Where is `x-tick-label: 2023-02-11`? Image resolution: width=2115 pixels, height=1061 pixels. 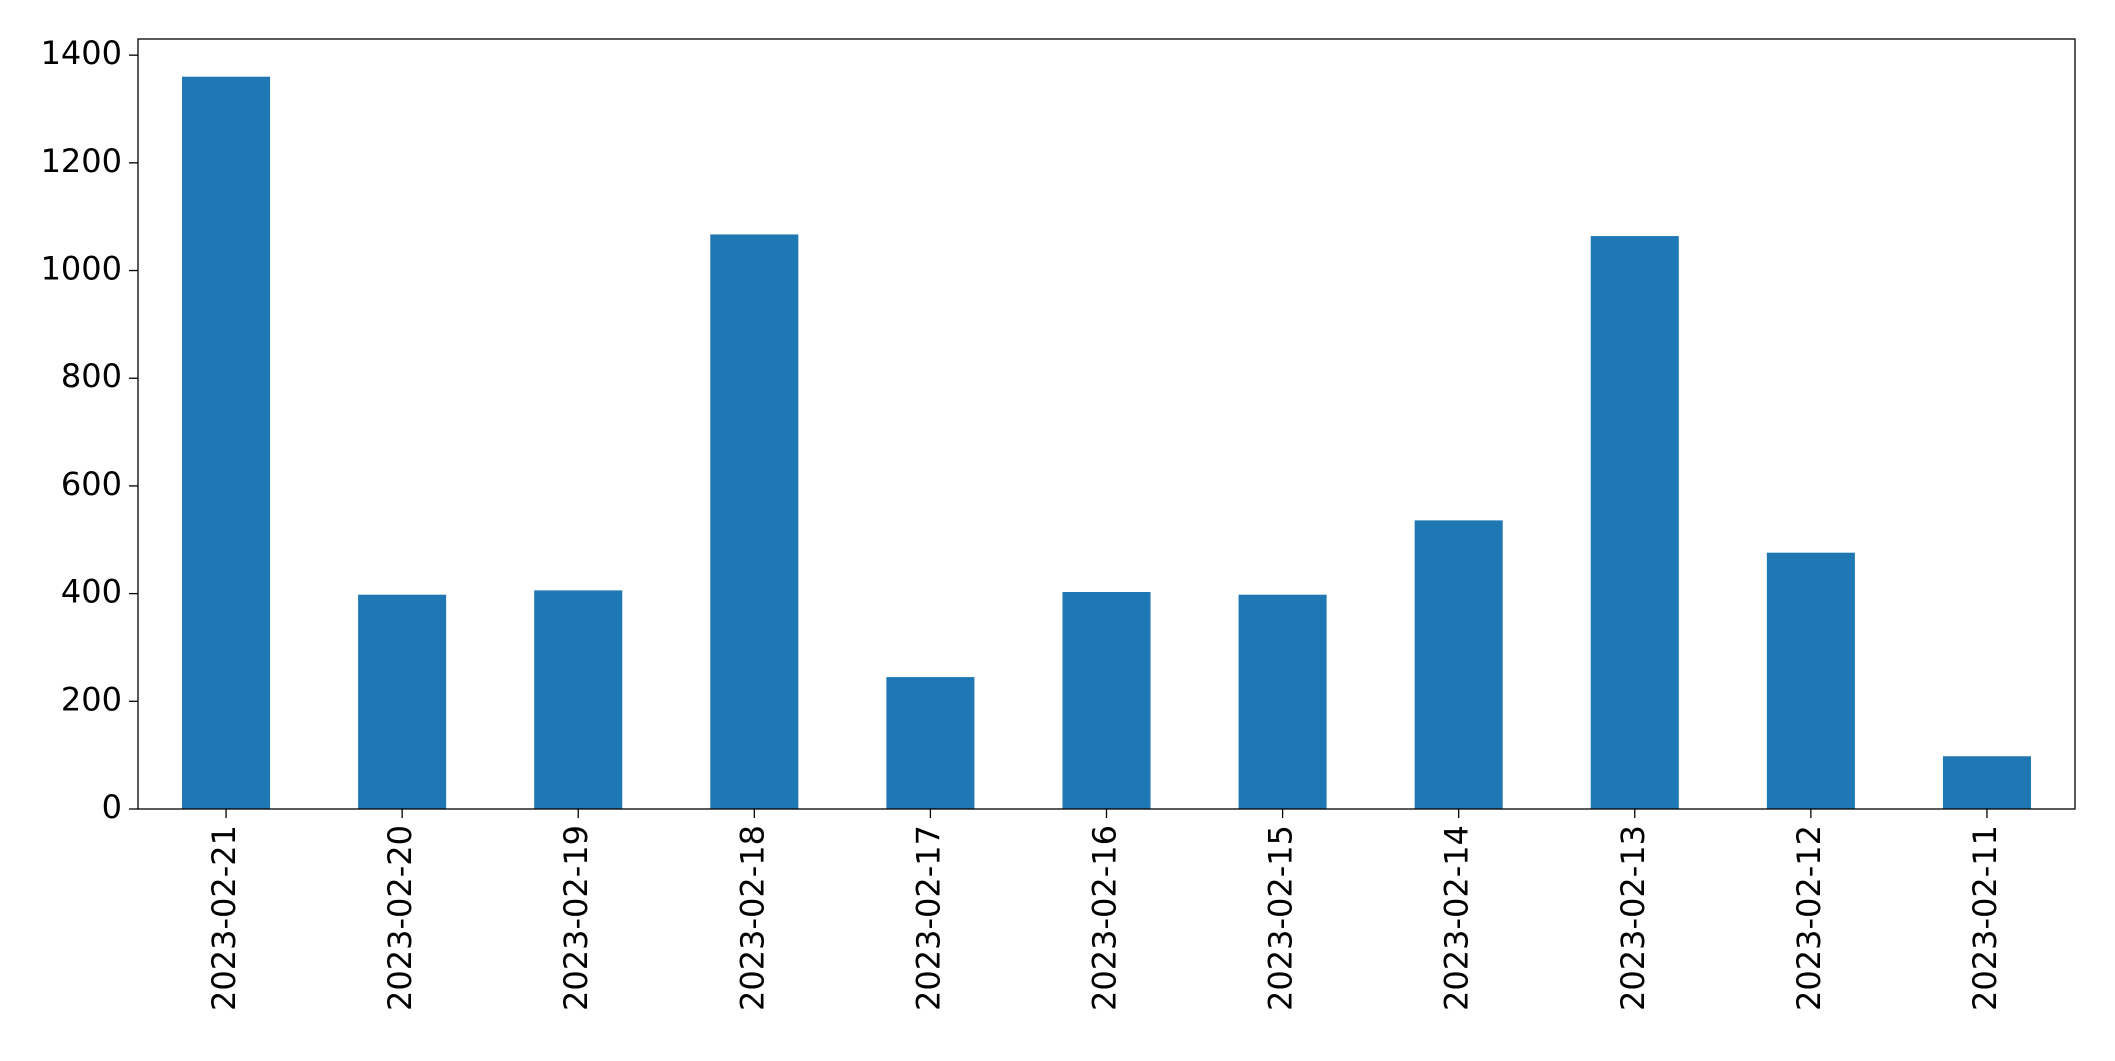 x-tick-label: 2023-02-11 is located at coordinates (1985, 918).